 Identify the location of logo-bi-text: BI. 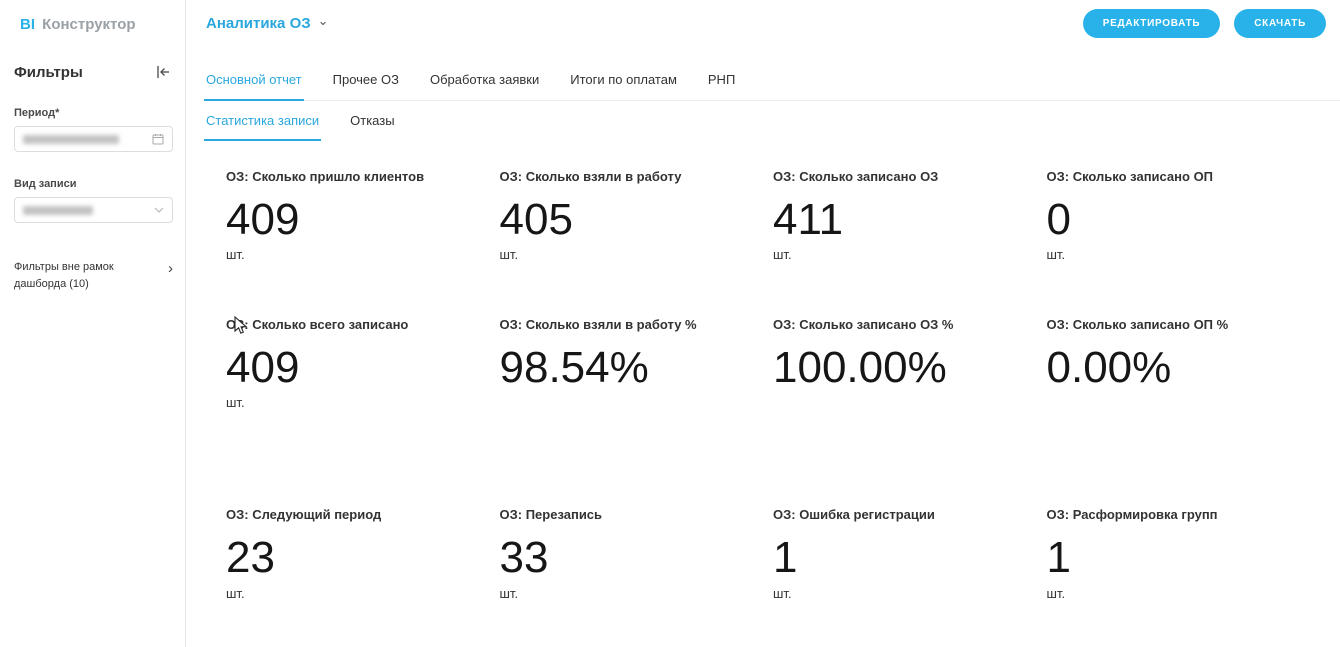
(27, 24).